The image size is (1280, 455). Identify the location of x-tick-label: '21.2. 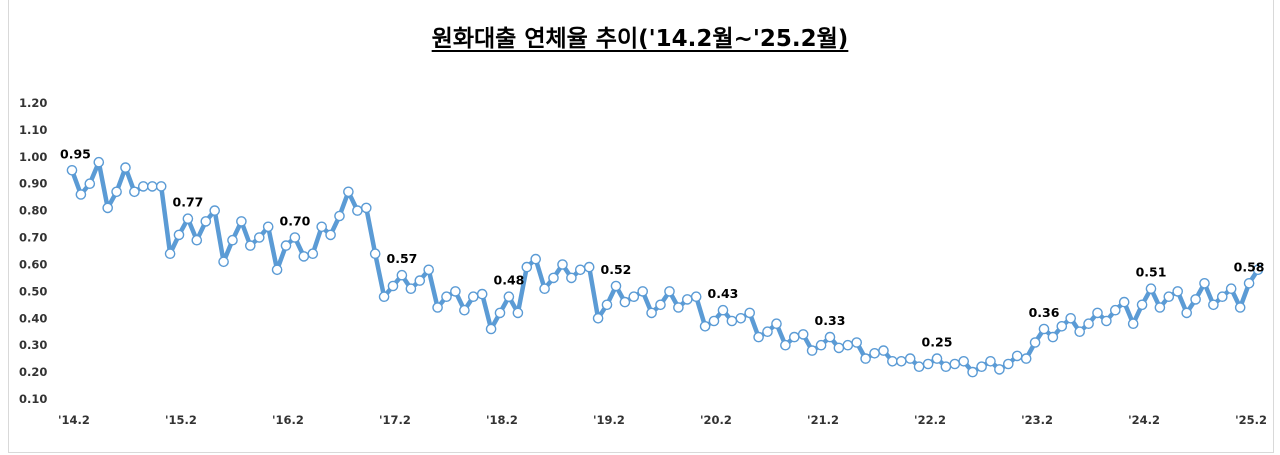
(823, 420).